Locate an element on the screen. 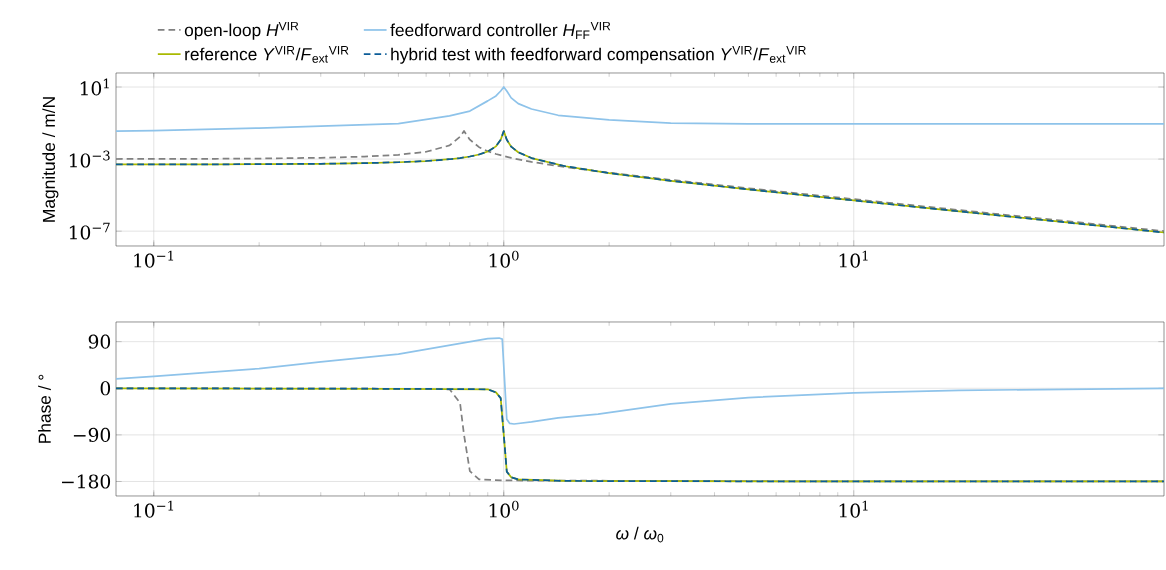  y-tick-label: −180 is located at coordinates (86, 481).